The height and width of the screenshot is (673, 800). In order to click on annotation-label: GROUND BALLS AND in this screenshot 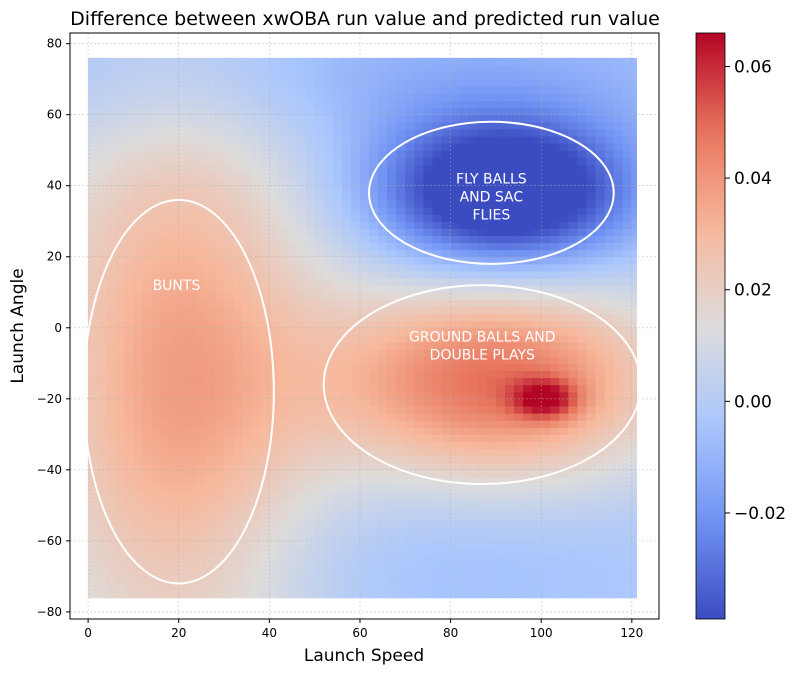, I will do `click(482, 338)`.